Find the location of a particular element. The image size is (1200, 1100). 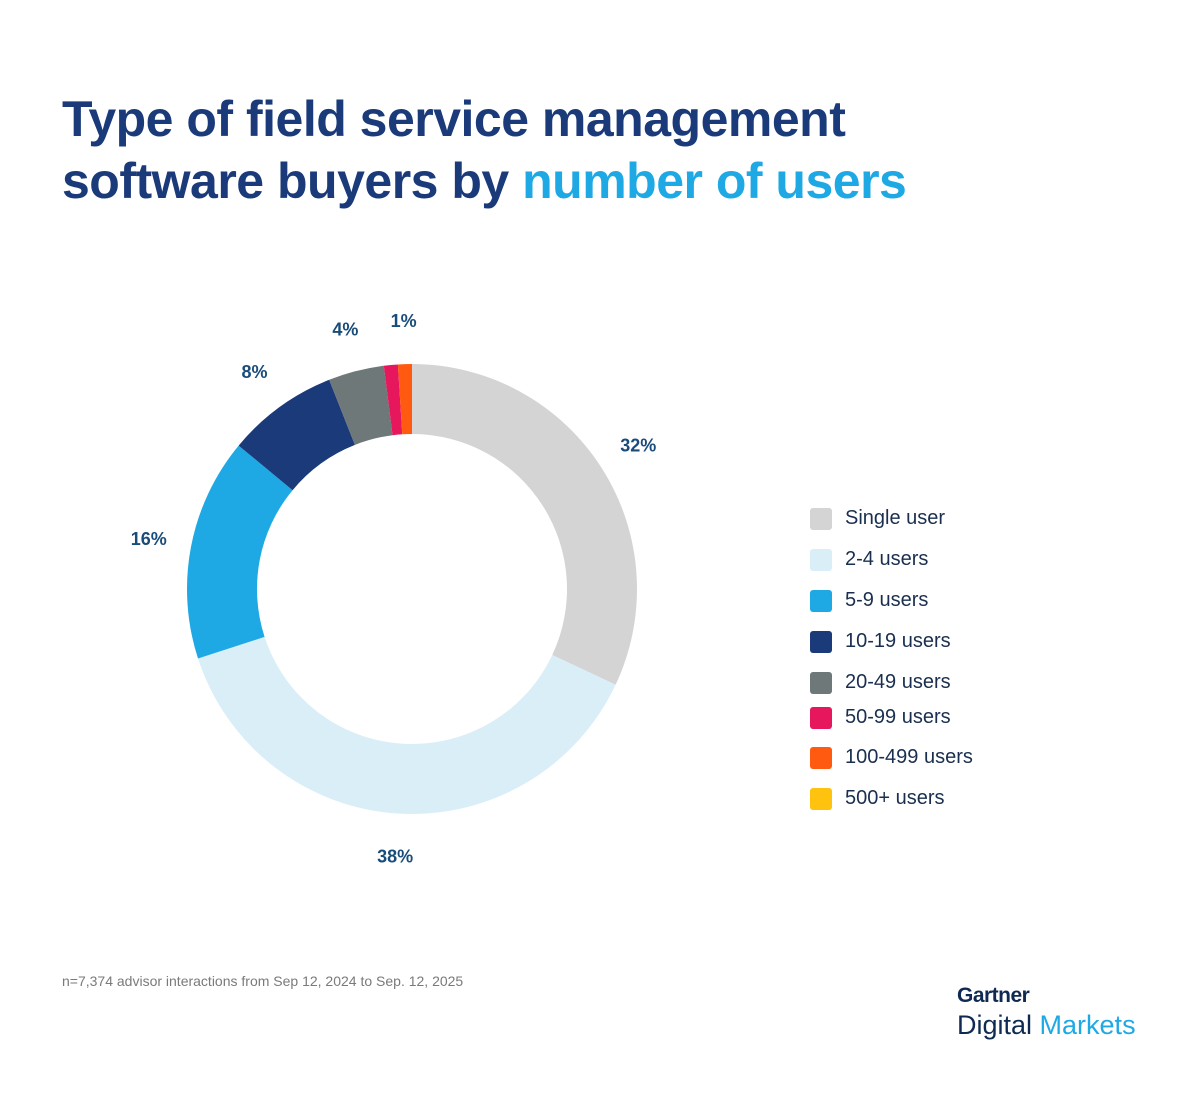

title-highlight: number of users is located at coordinates (714, 181).